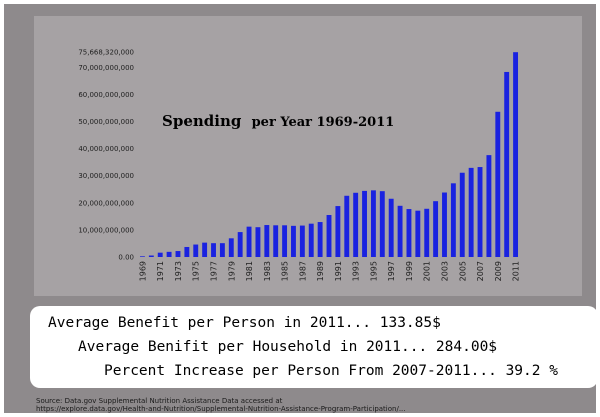 The width and height of the screenshot is (600, 417). Describe the element at coordinates (160, 254) in the screenshot. I see `bar-1971` at that location.